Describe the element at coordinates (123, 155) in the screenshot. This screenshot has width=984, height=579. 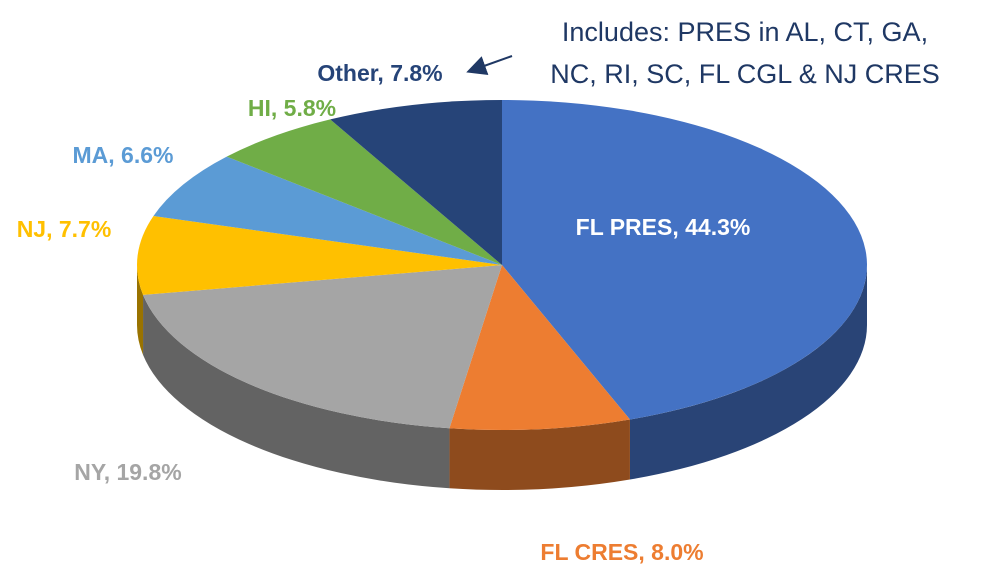
I see `data-label: MA, 6.6%` at that location.